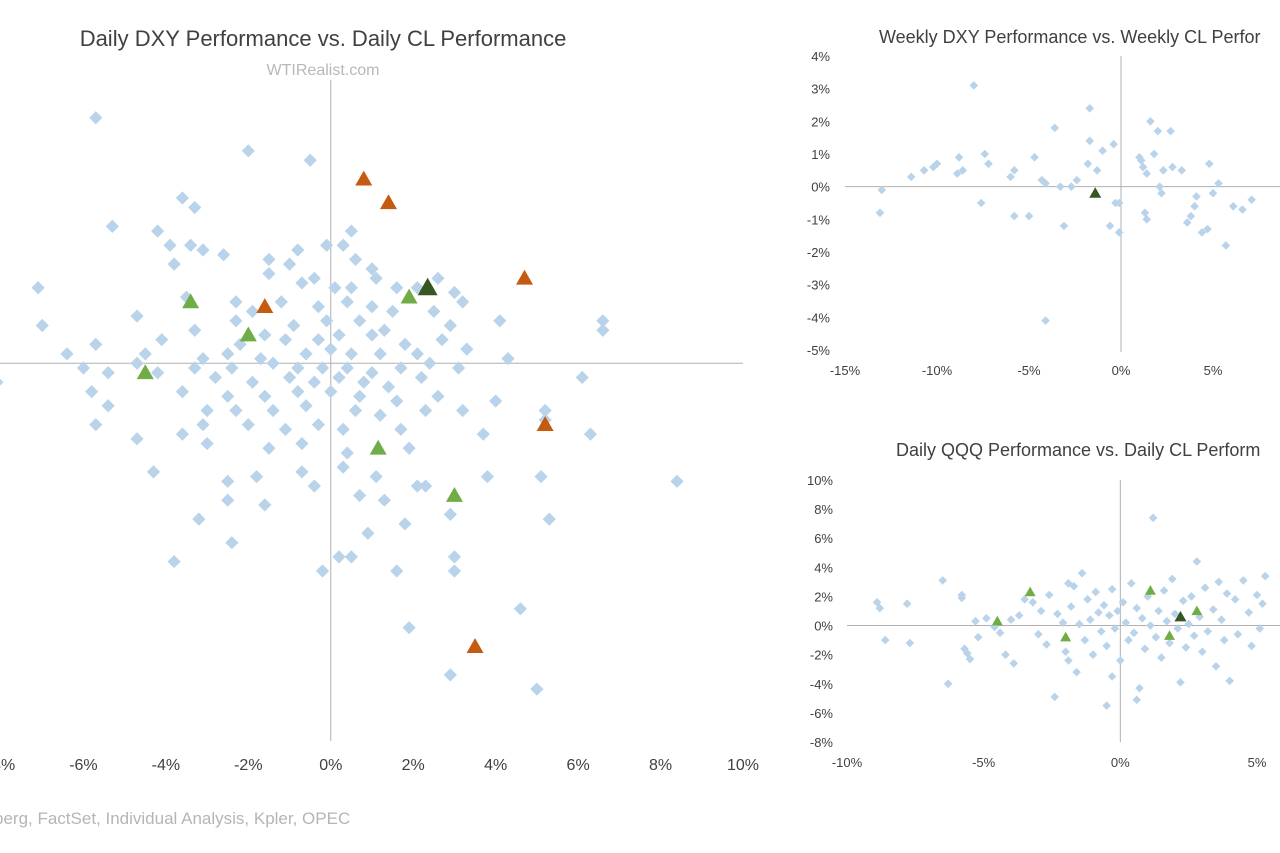  What do you see at coordinates (1213, 370) in the screenshot?
I see `chart2-x-tick-label: 5%` at bounding box center [1213, 370].